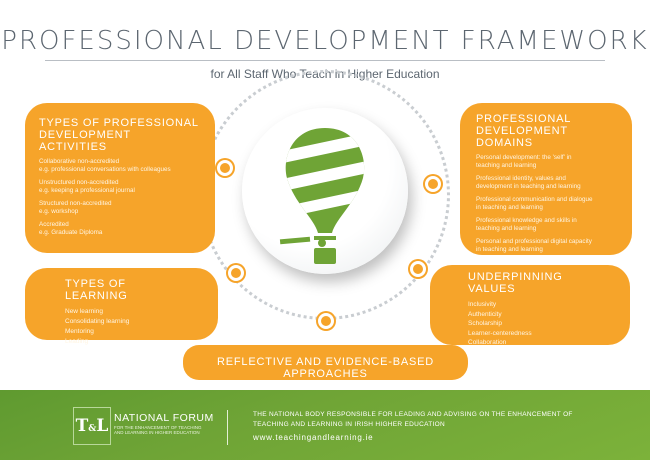 This screenshot has height=460, width=650. I want to click on value-item: Collaboration, so click(487, 342).